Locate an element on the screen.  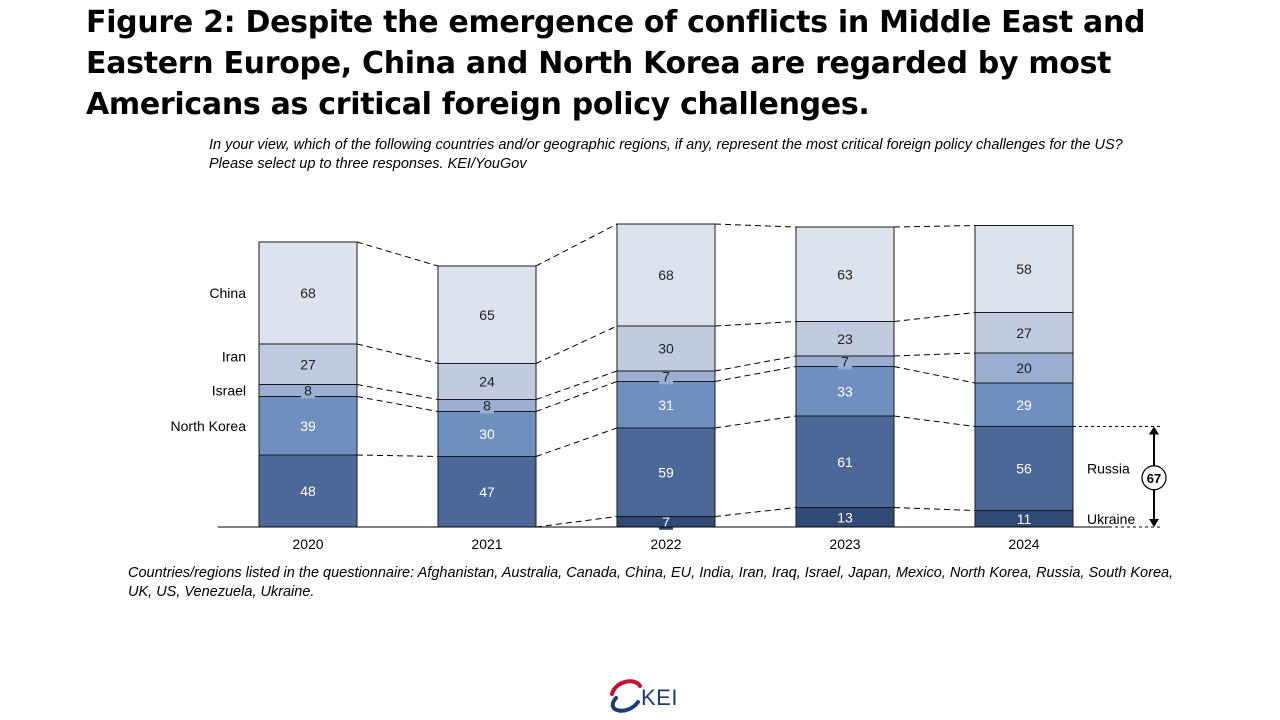
bar-segment-north-korea-2022 is located at coordinates (666, 405).